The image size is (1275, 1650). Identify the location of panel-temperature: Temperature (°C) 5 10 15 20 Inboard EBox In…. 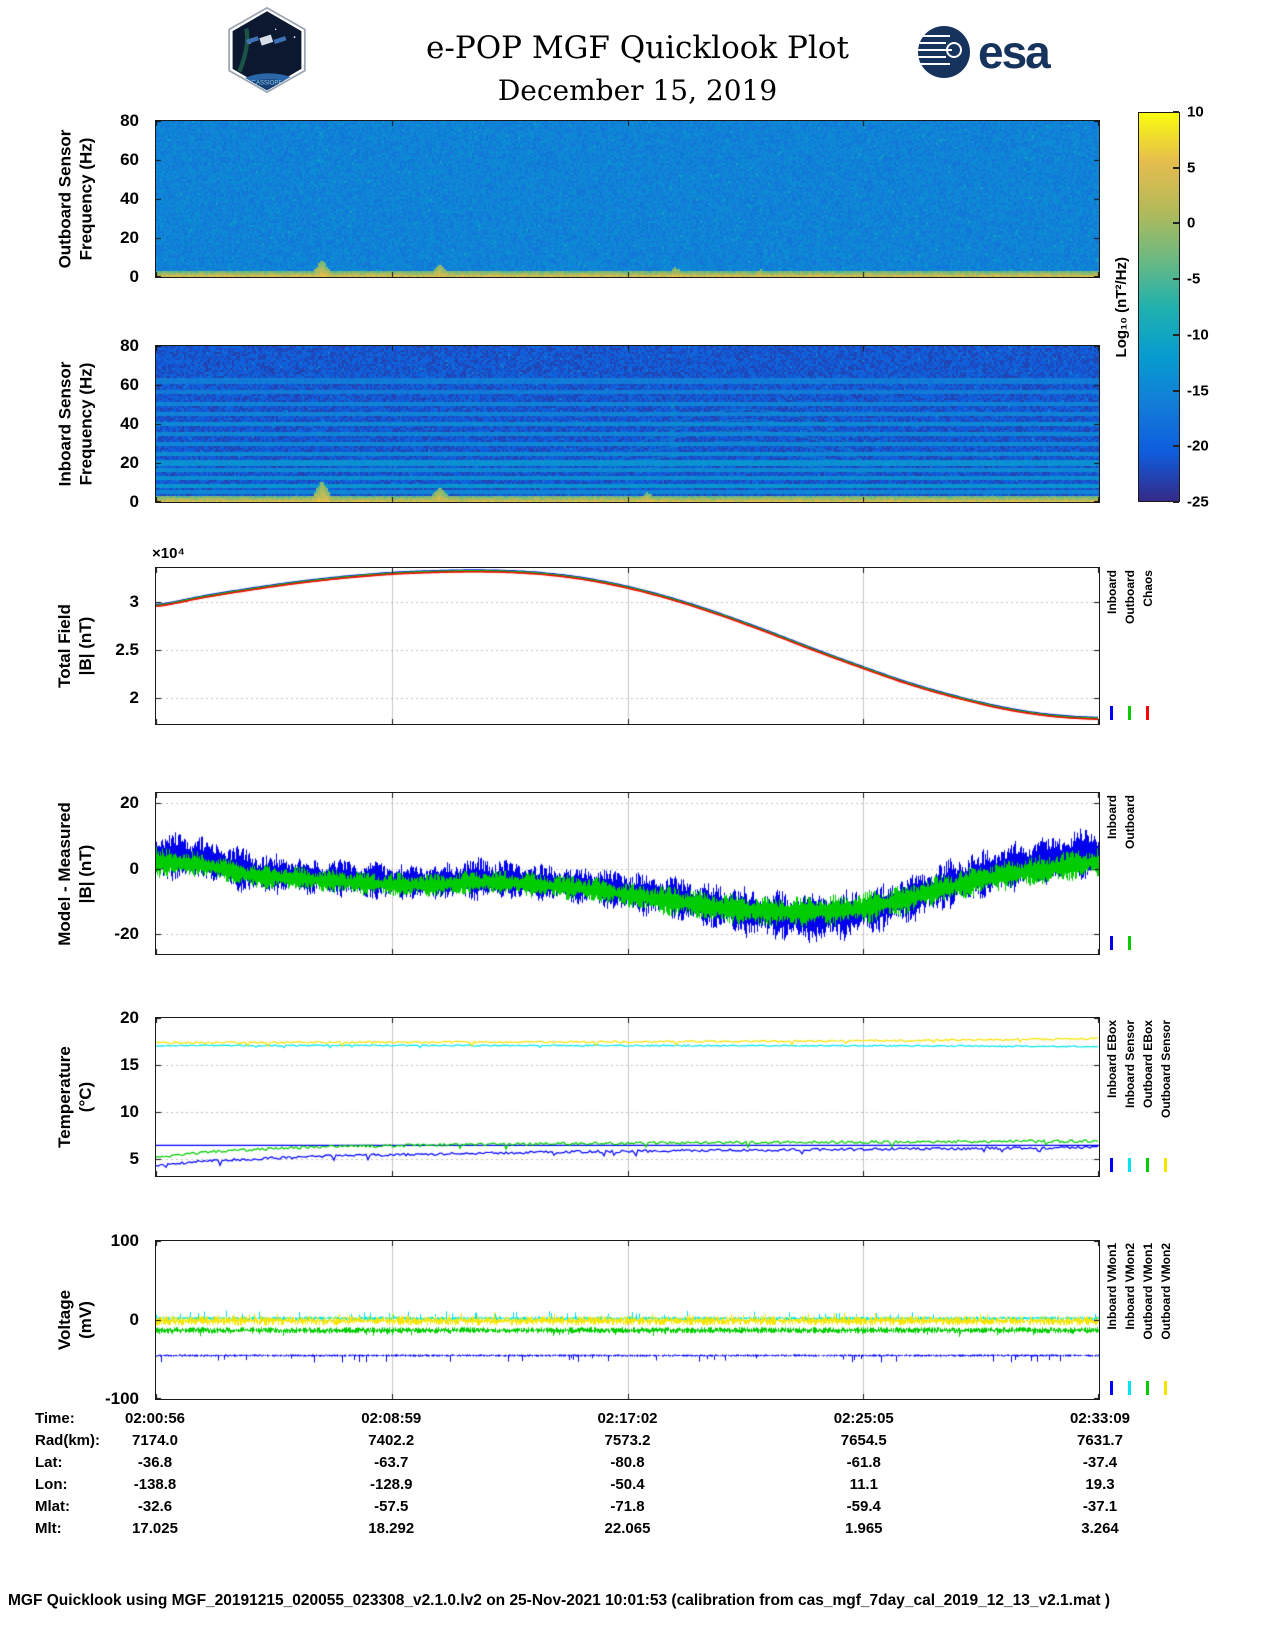
(637, 1092).